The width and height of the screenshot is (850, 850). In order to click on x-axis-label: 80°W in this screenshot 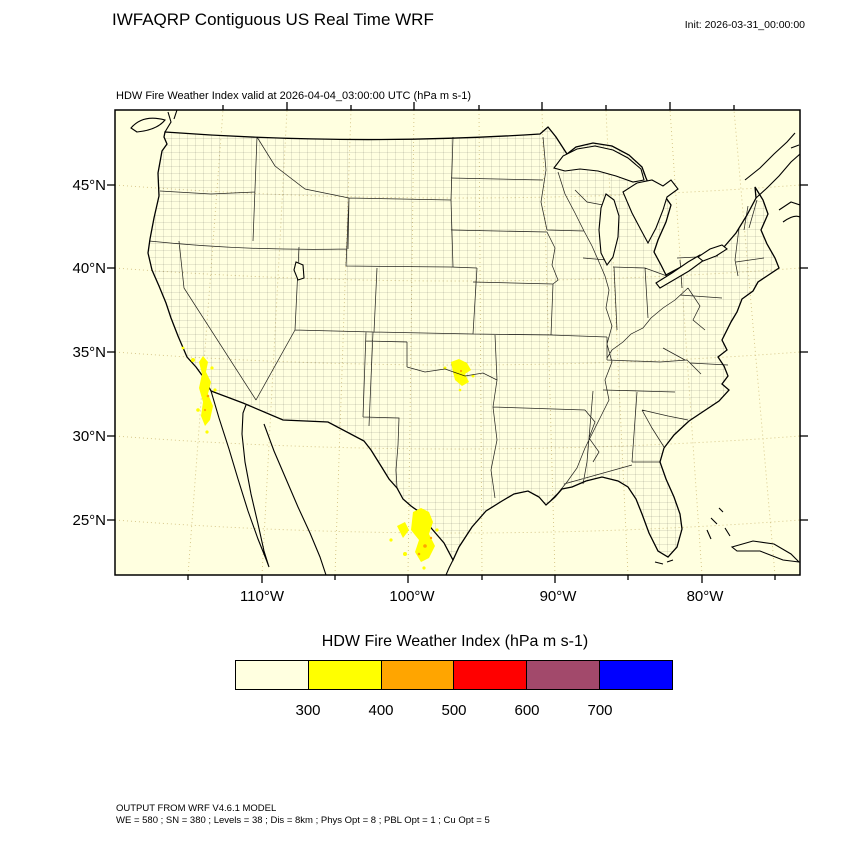, I will do `click(705, 596)`.